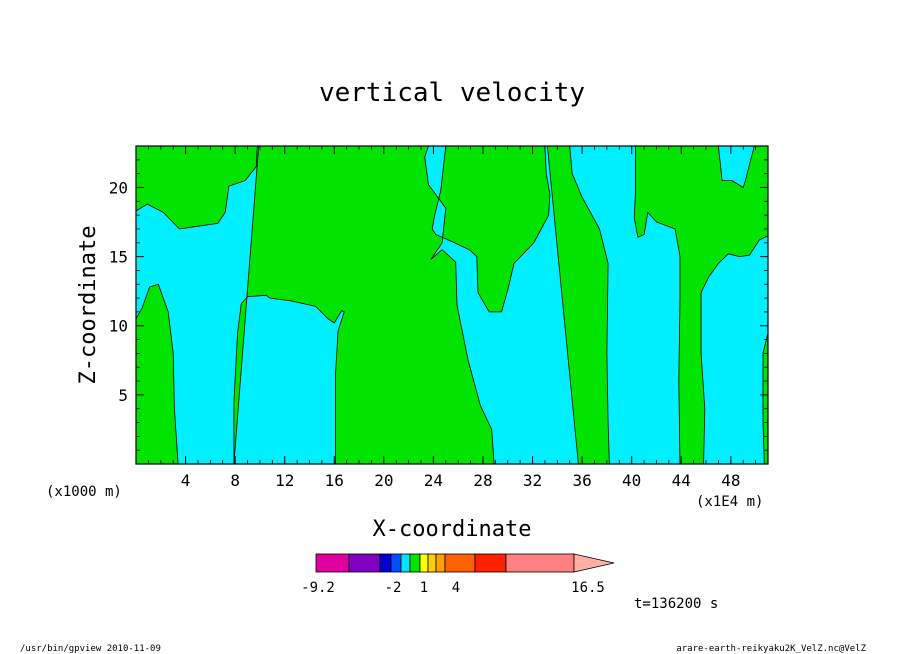 The height and width of the screenshot is (654, 904). What do you see at coordinates (452, 529) in the screenshot?
I see `x-axis-label: X-coordinate` at bounding box center [452, 529].